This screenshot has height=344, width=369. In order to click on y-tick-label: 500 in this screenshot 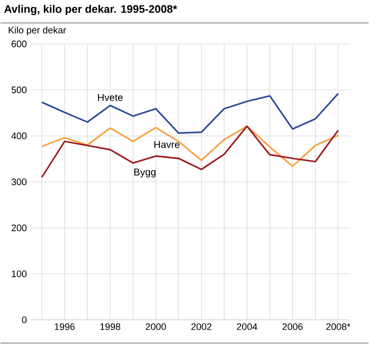, I will do `click(19, 90)`.